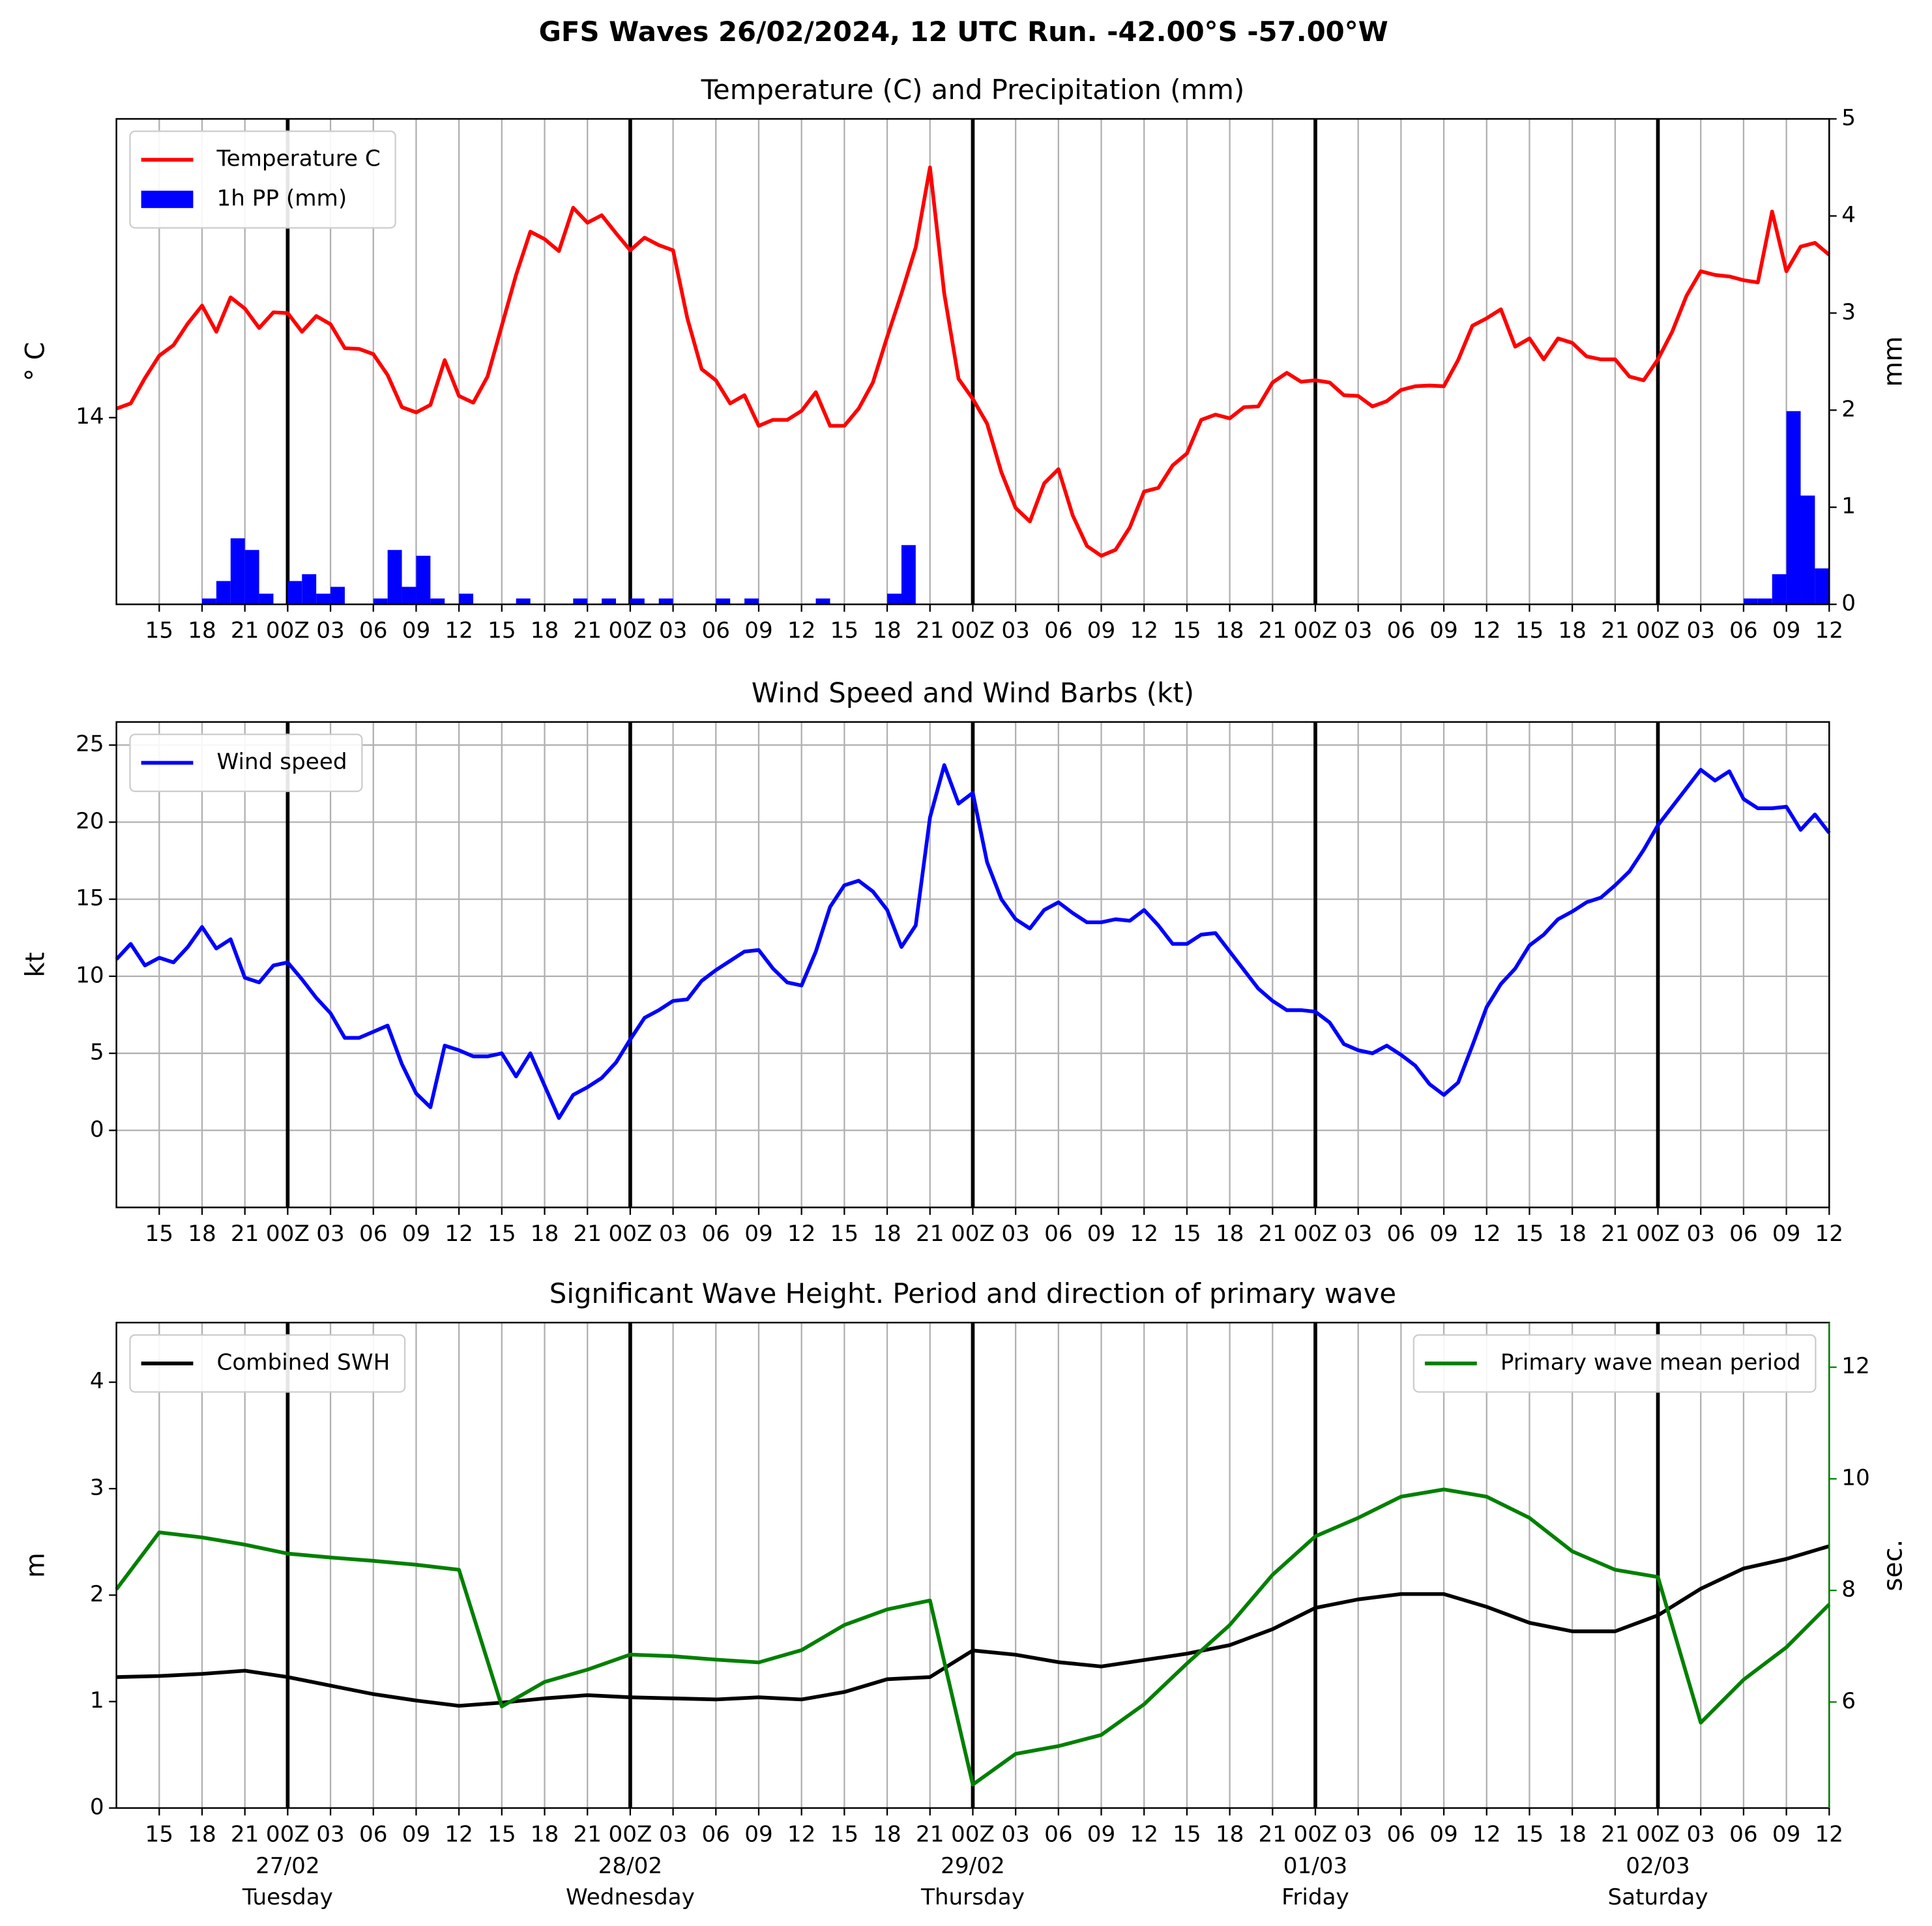  I want to click on chart-title: Temperature (C) and Precipitation (mm), so click(973, 90).